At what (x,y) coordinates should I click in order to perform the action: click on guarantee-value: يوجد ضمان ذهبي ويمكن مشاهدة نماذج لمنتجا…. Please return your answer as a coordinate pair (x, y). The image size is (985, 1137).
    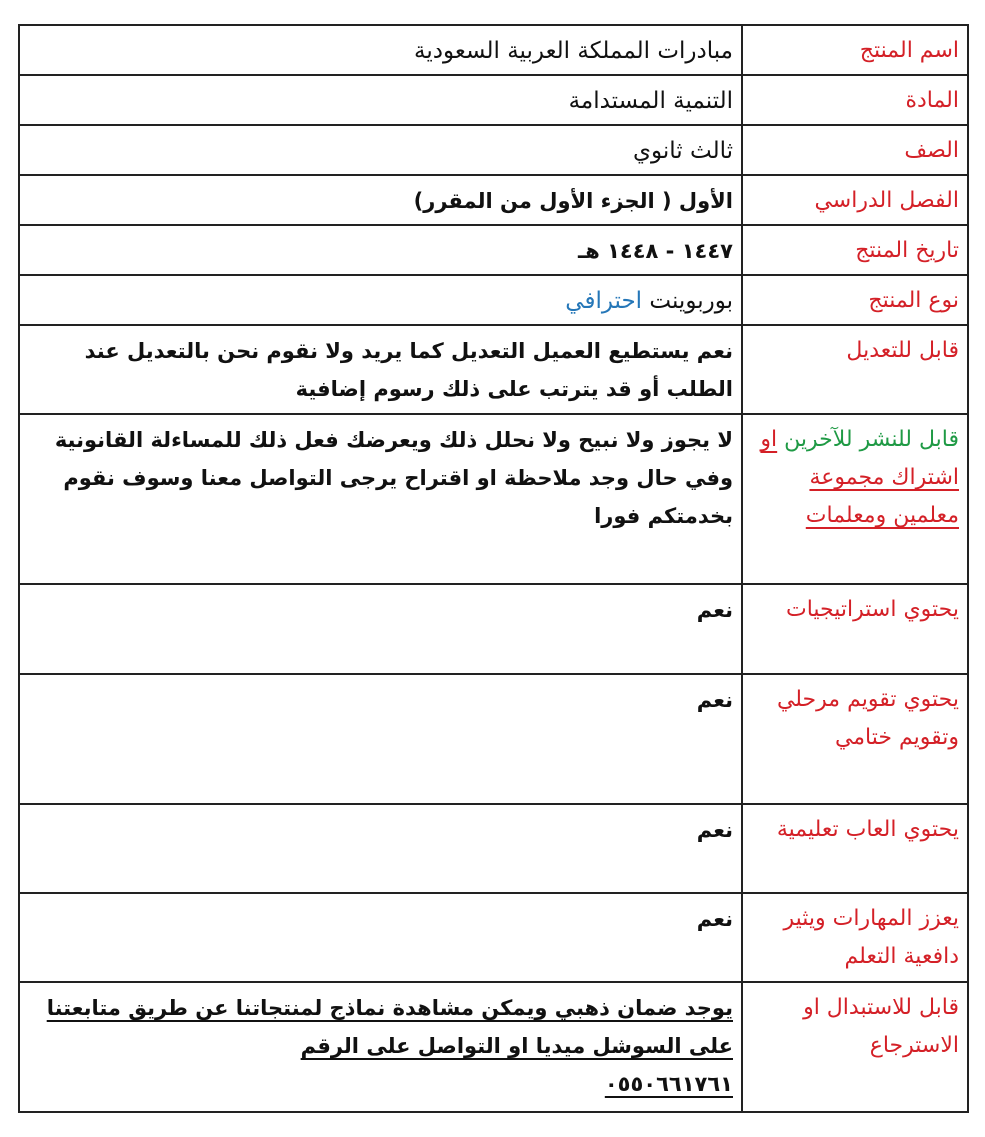
    Looking at the image, I should click on (380, 1047).